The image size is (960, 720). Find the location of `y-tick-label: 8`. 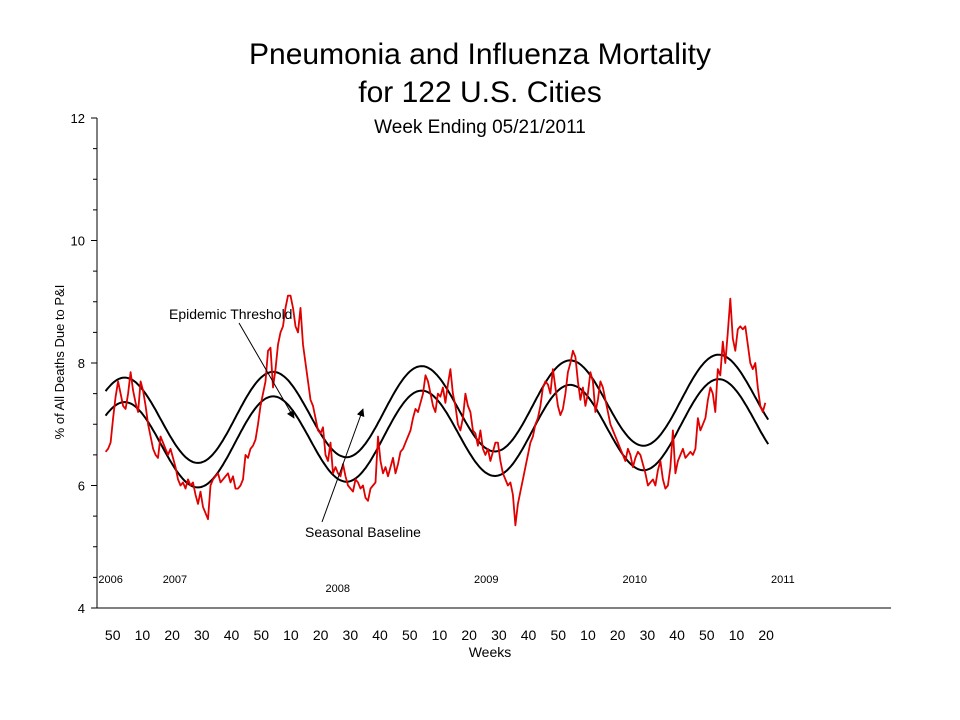

y-tick-label: 8 is located at coordinates (81, 363).